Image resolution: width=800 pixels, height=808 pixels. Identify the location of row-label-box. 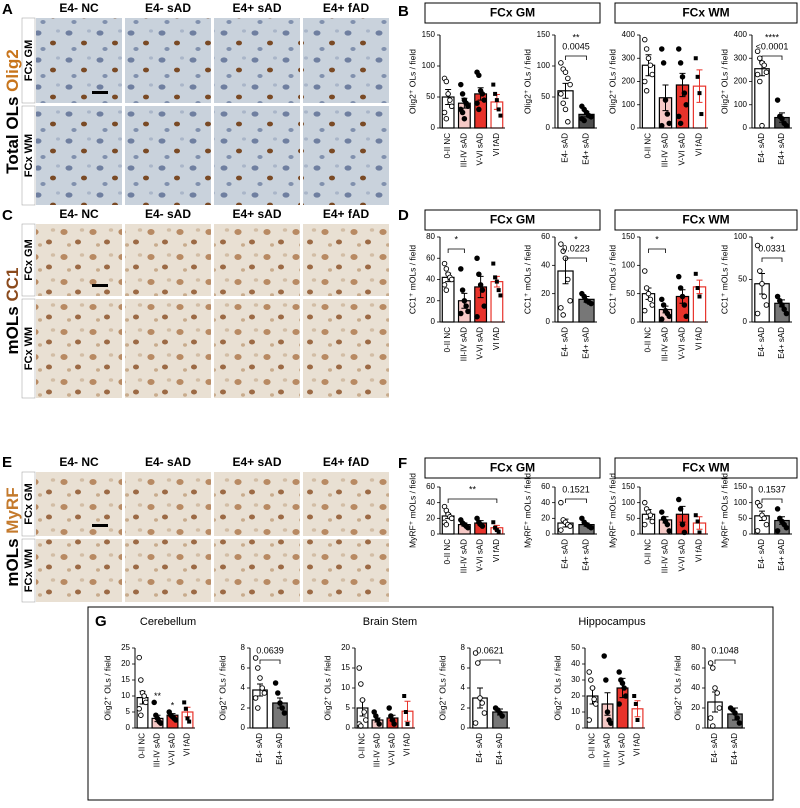
(28, 155).